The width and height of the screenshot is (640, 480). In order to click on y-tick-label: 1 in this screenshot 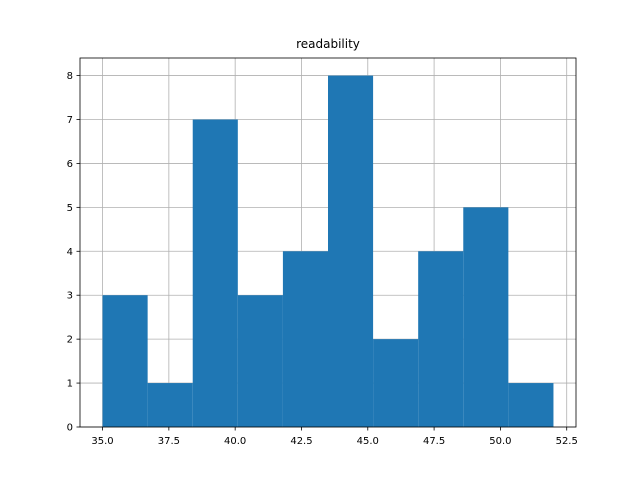, I will do `click(70, 384)`.